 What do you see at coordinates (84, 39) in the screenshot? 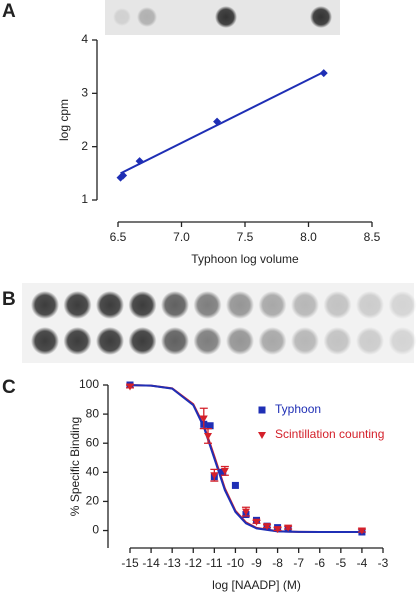
I see `y-tick-label: 4` at bounding box center [84, 39].